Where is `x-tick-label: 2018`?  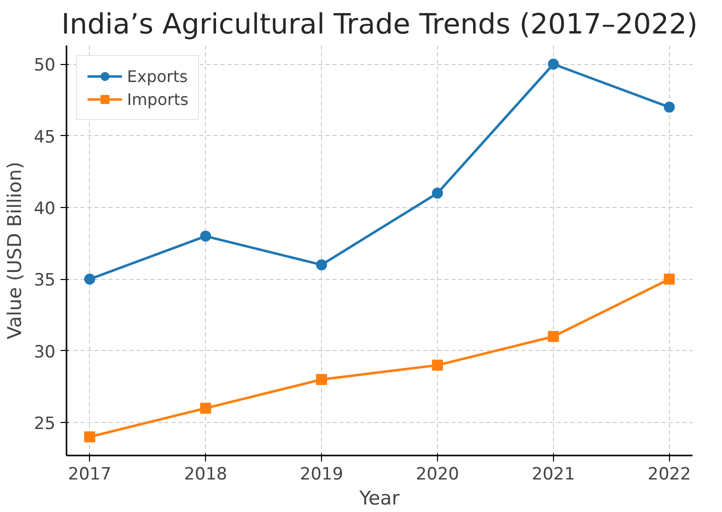 x-tick-label: 2018 is located at coordinates (206, 474).